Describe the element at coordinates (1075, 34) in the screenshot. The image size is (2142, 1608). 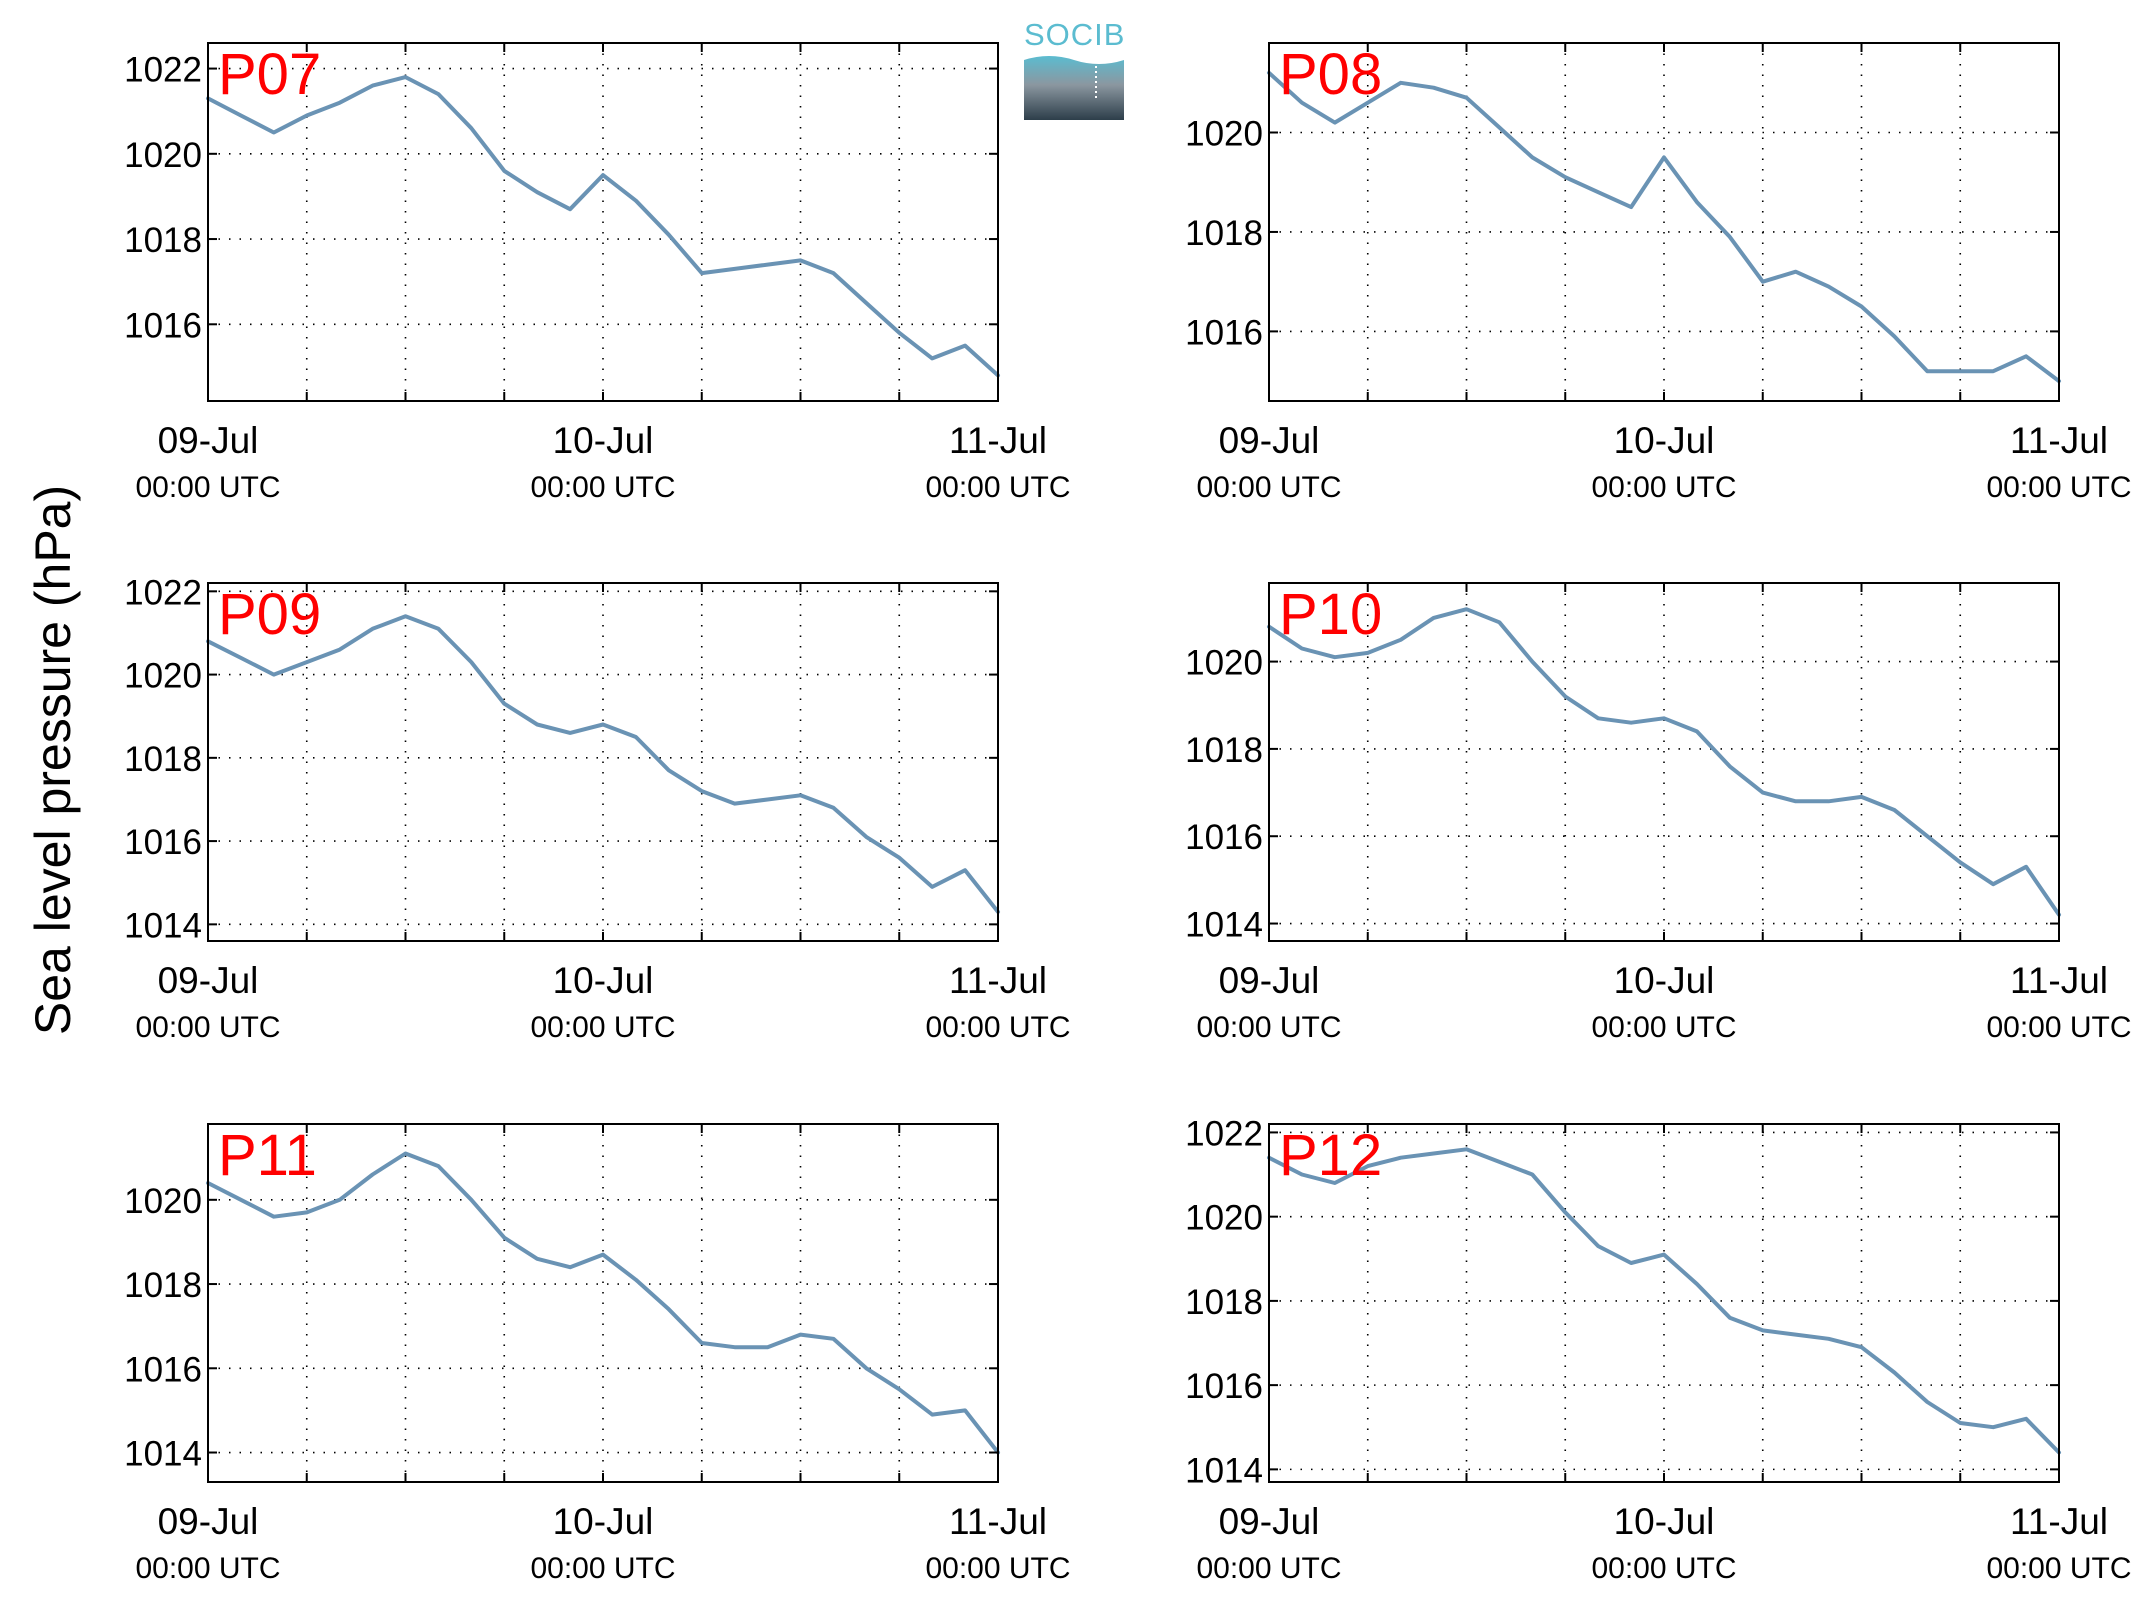
I see `socib-logo-text: SOCIB` at that location.